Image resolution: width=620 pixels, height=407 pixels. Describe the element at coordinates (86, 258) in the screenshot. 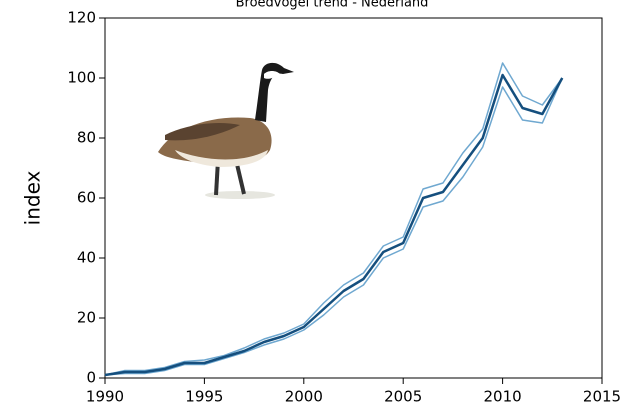

I see `y-tick-label: 40` at that location.